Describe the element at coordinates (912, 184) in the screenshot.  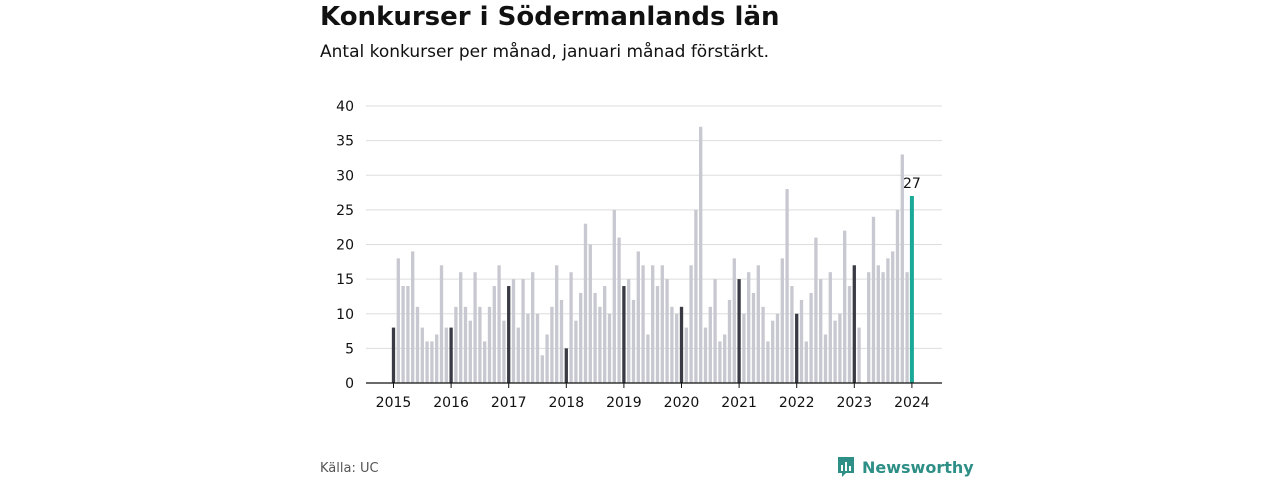
I see `data-label: 27` at that location.